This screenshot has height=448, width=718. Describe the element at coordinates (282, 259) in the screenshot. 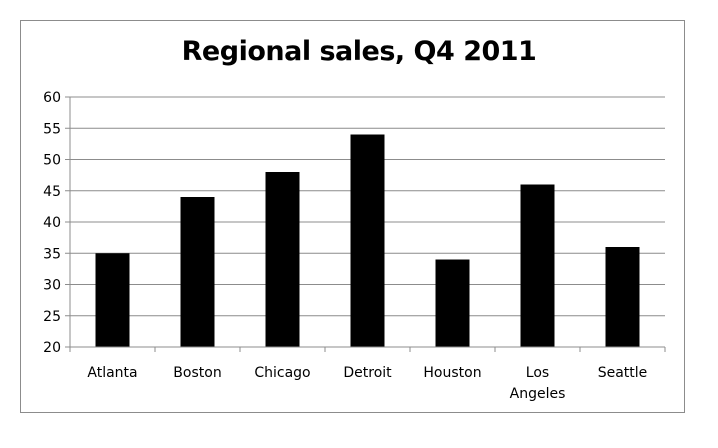

I see `bar-chicago` at that location.